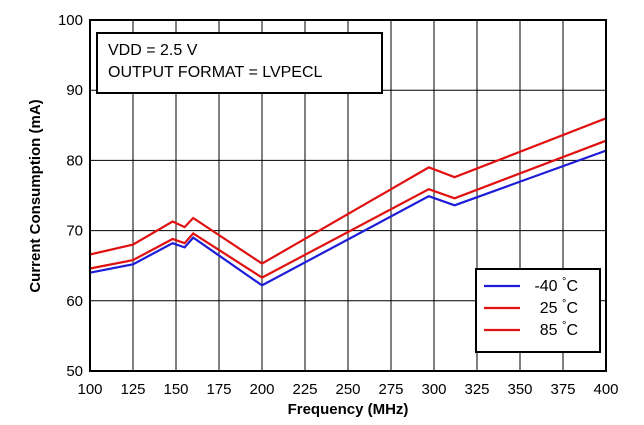 The image size is (644, 425). I want to click on legend-frame, so click(538, 310).